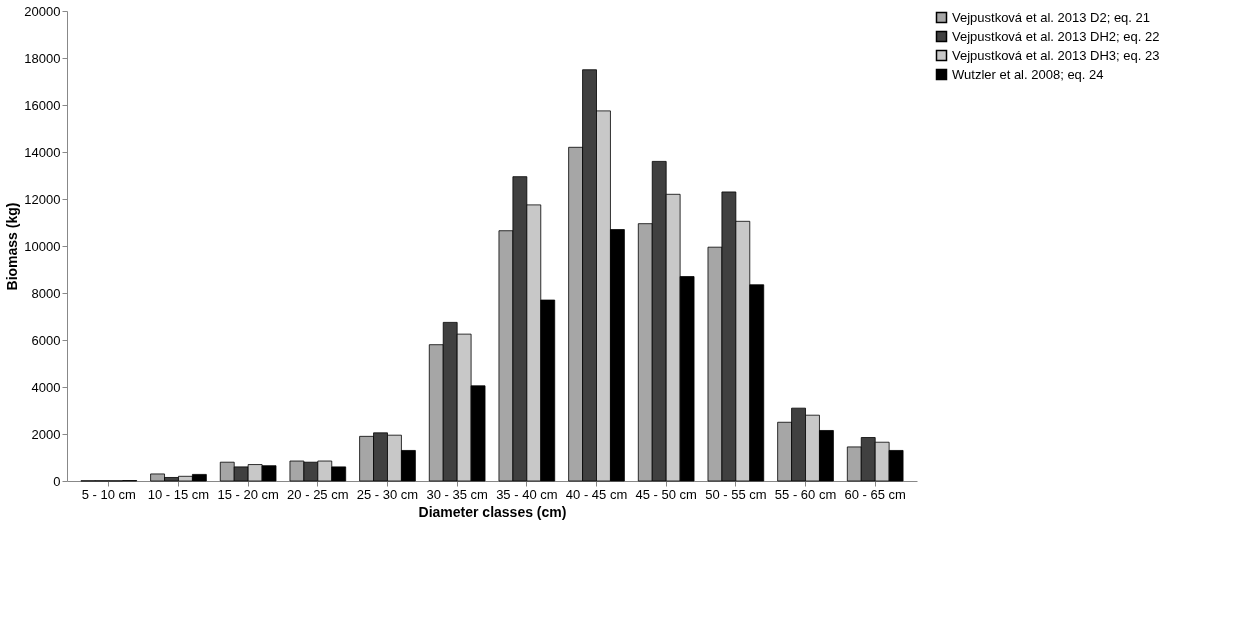 The height and width of the screenshot is (617, 1241). What do you see at coordinates (1051, 17) in the screenshot?
I see `legend-label: Vejpustková et al. 2013 D2; eq. 21` at bounding box center [1051, 17].